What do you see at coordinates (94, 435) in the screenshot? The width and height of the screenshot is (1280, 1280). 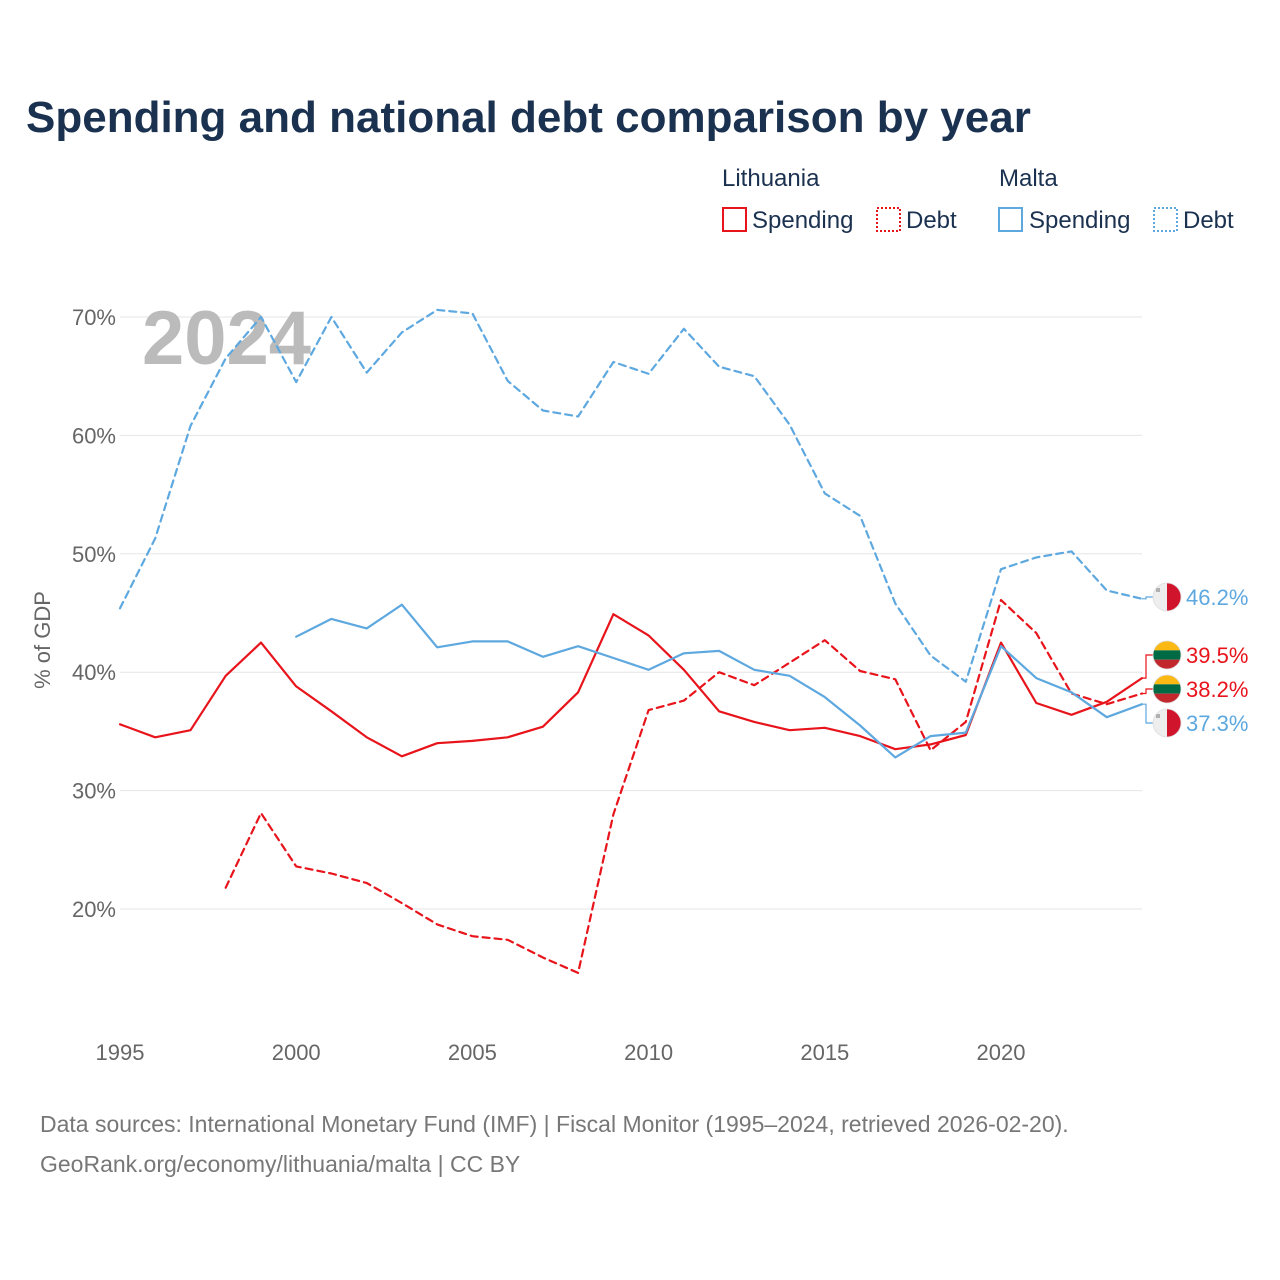 I see `y-tick-label: 60%` at bounding box center [94, 435].